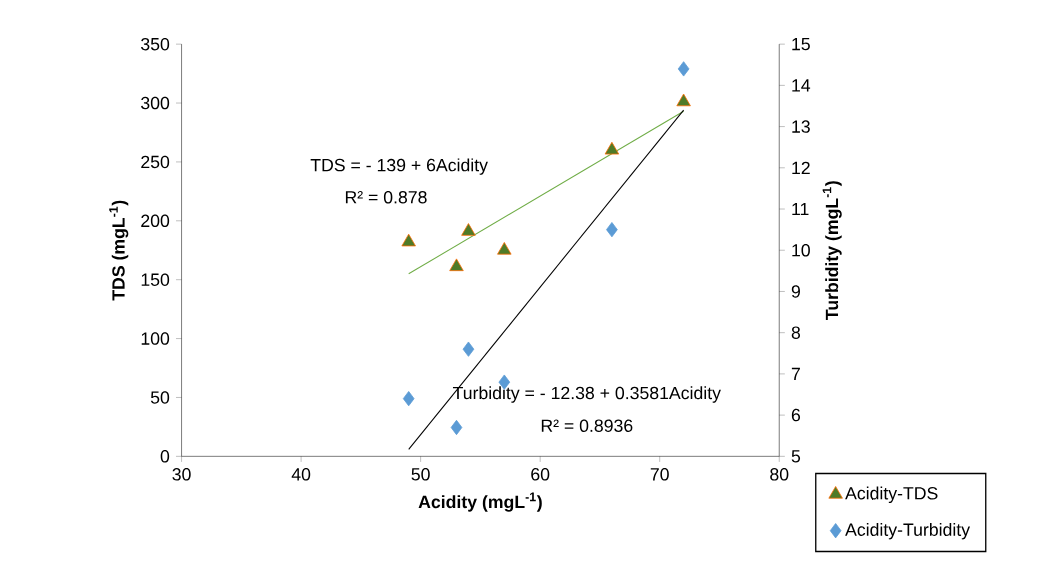  I want to click on y2-tick-label: 13, so click(801, 126).